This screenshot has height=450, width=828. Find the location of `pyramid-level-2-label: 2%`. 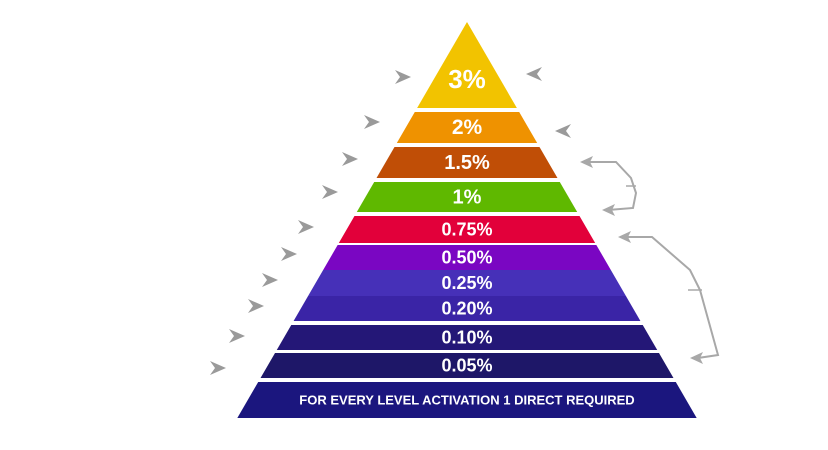

pyramid-level-2-label: 2% is located at coordinates (467, 127).